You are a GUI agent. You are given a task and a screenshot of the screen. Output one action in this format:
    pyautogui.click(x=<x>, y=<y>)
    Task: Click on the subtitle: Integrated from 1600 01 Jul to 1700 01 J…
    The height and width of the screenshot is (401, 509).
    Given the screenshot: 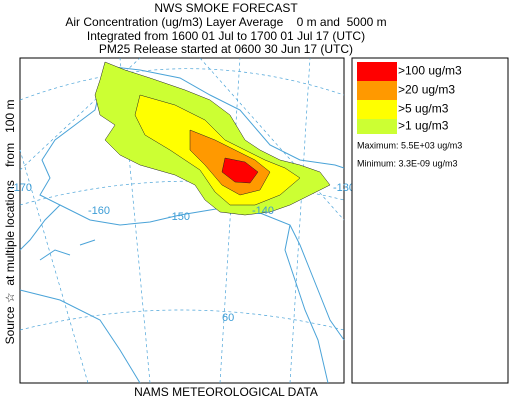 What is the action you would take?
    pyautogui.click(x=226, y=36)
    